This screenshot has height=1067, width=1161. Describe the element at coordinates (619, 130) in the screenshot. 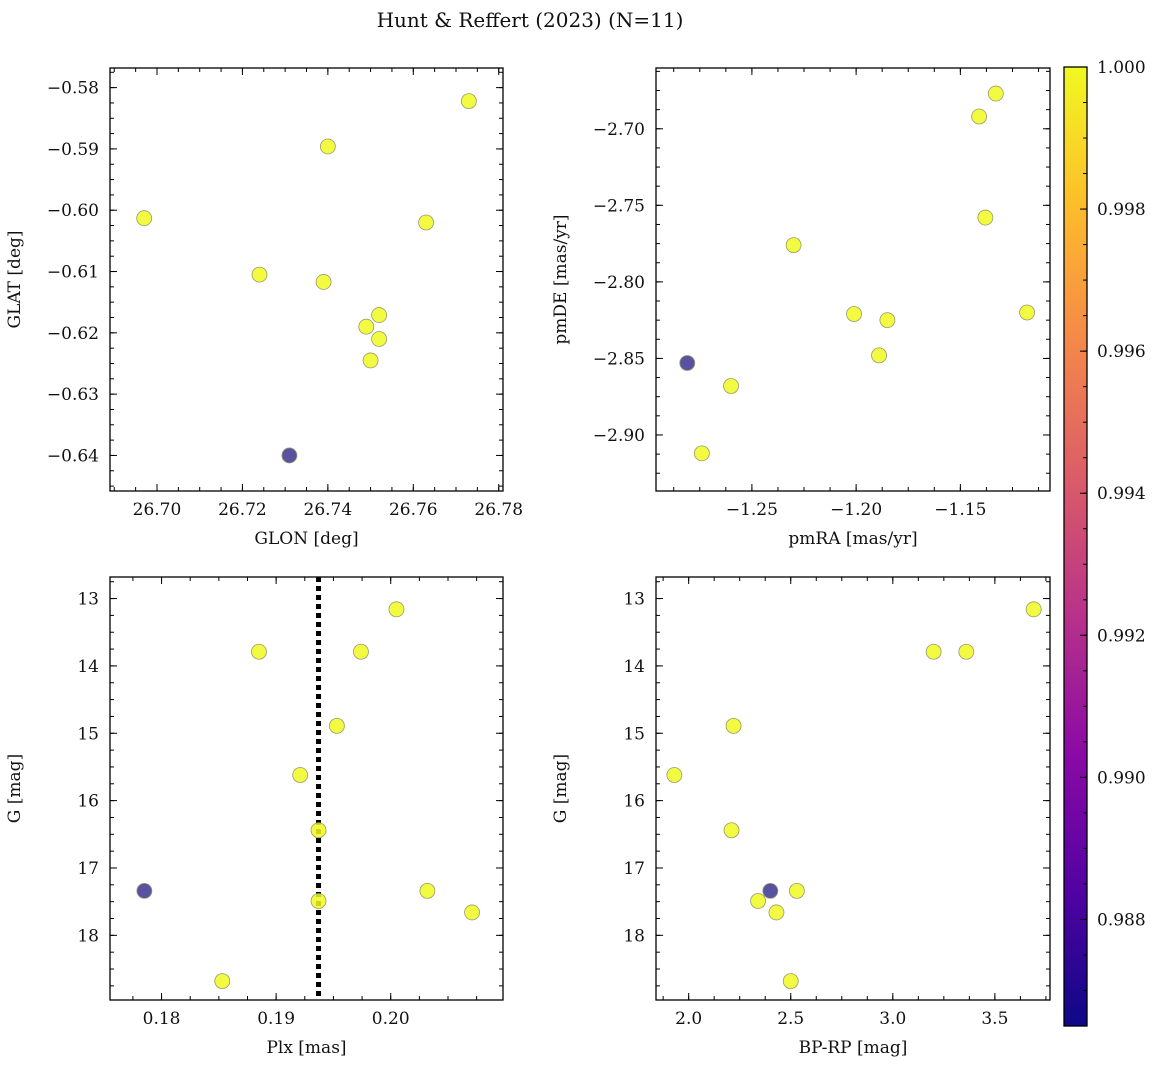

I see `y-tick-label: −2.70` at that location.